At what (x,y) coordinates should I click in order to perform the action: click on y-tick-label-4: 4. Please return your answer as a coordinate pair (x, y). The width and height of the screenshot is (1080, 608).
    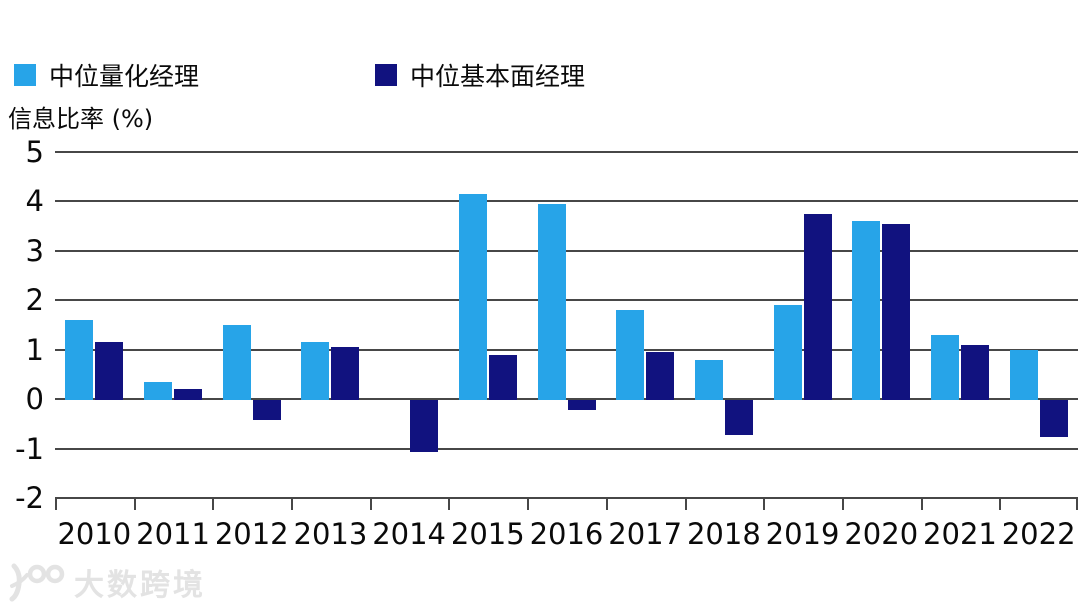
    Looking at the image, I should click on (34, 201).